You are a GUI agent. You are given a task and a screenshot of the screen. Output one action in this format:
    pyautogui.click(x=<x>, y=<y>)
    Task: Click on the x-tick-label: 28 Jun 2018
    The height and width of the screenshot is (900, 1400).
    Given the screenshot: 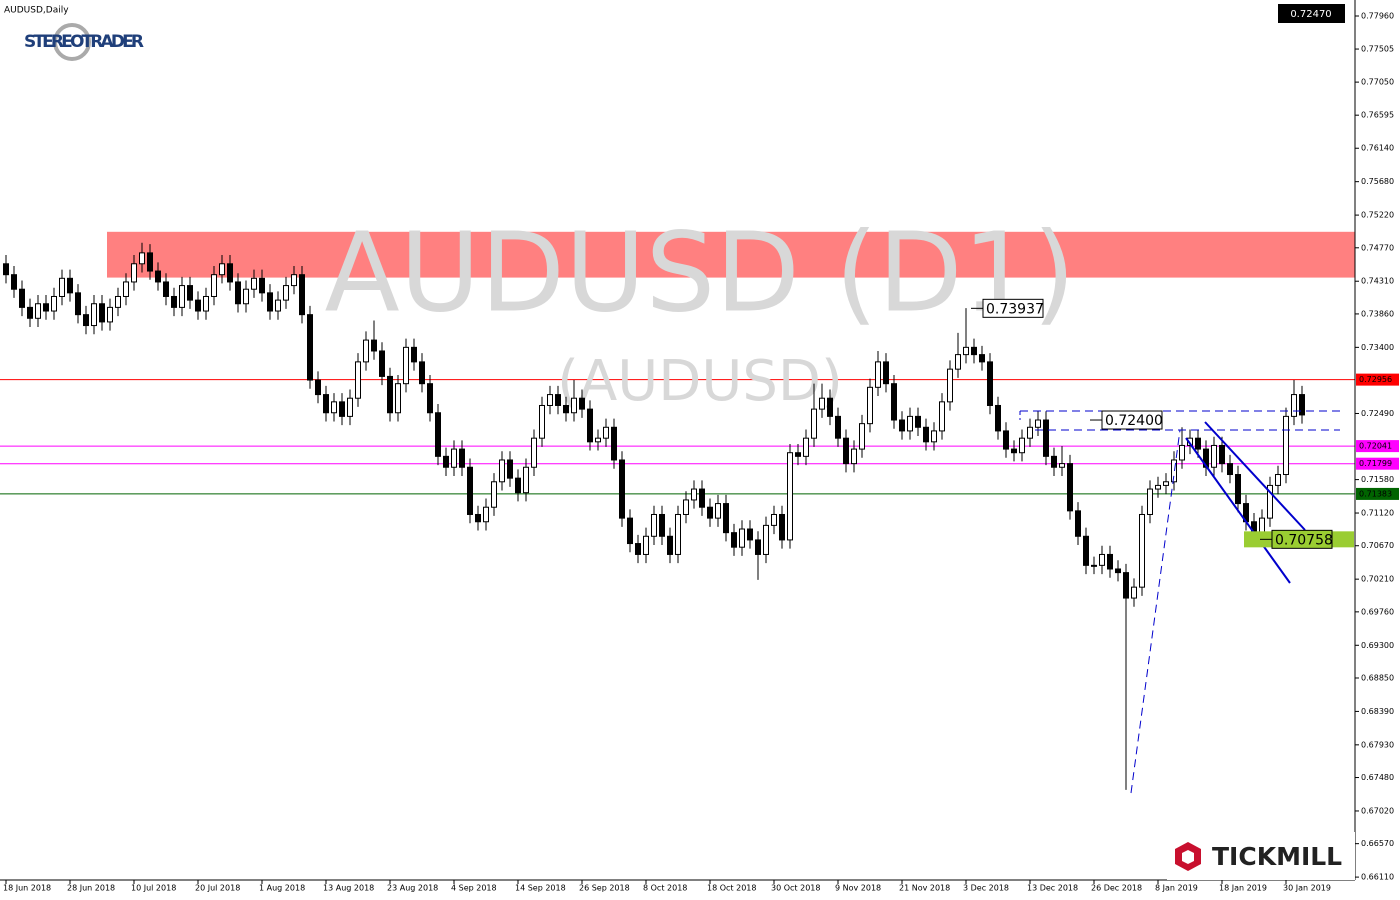 What is the action you would take?
    pyautogui.click(x=91, y=888)
    